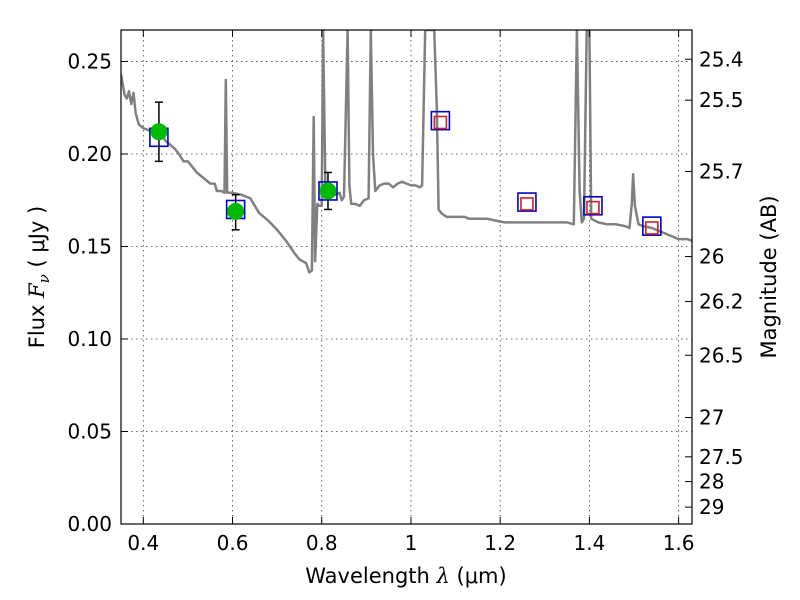 This screenshot has height=600, width=800. I want to click on right-tick-label: 28, so click(711, 482).